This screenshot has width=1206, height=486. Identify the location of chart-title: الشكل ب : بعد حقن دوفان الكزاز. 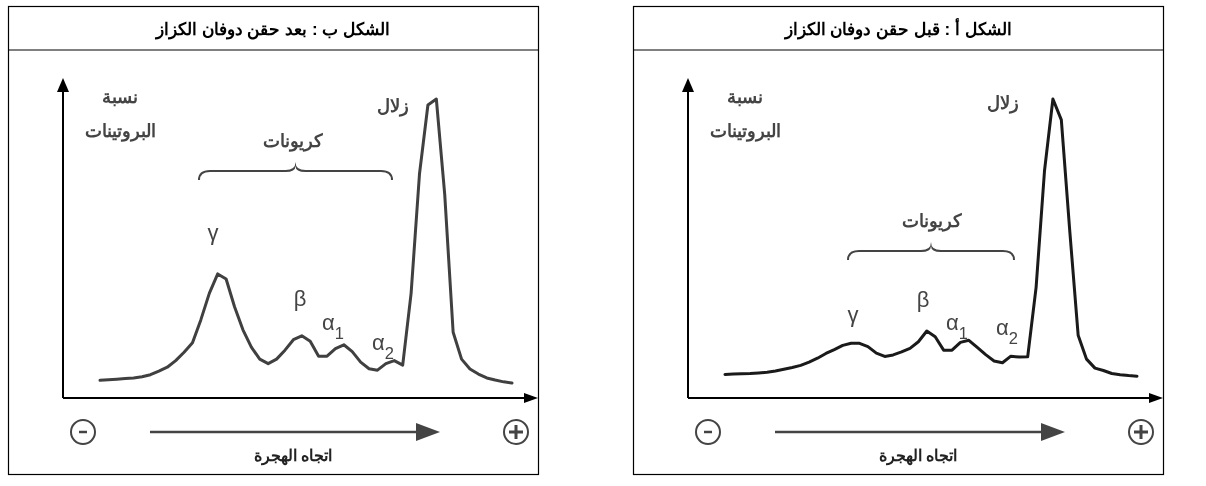
(272, 30).